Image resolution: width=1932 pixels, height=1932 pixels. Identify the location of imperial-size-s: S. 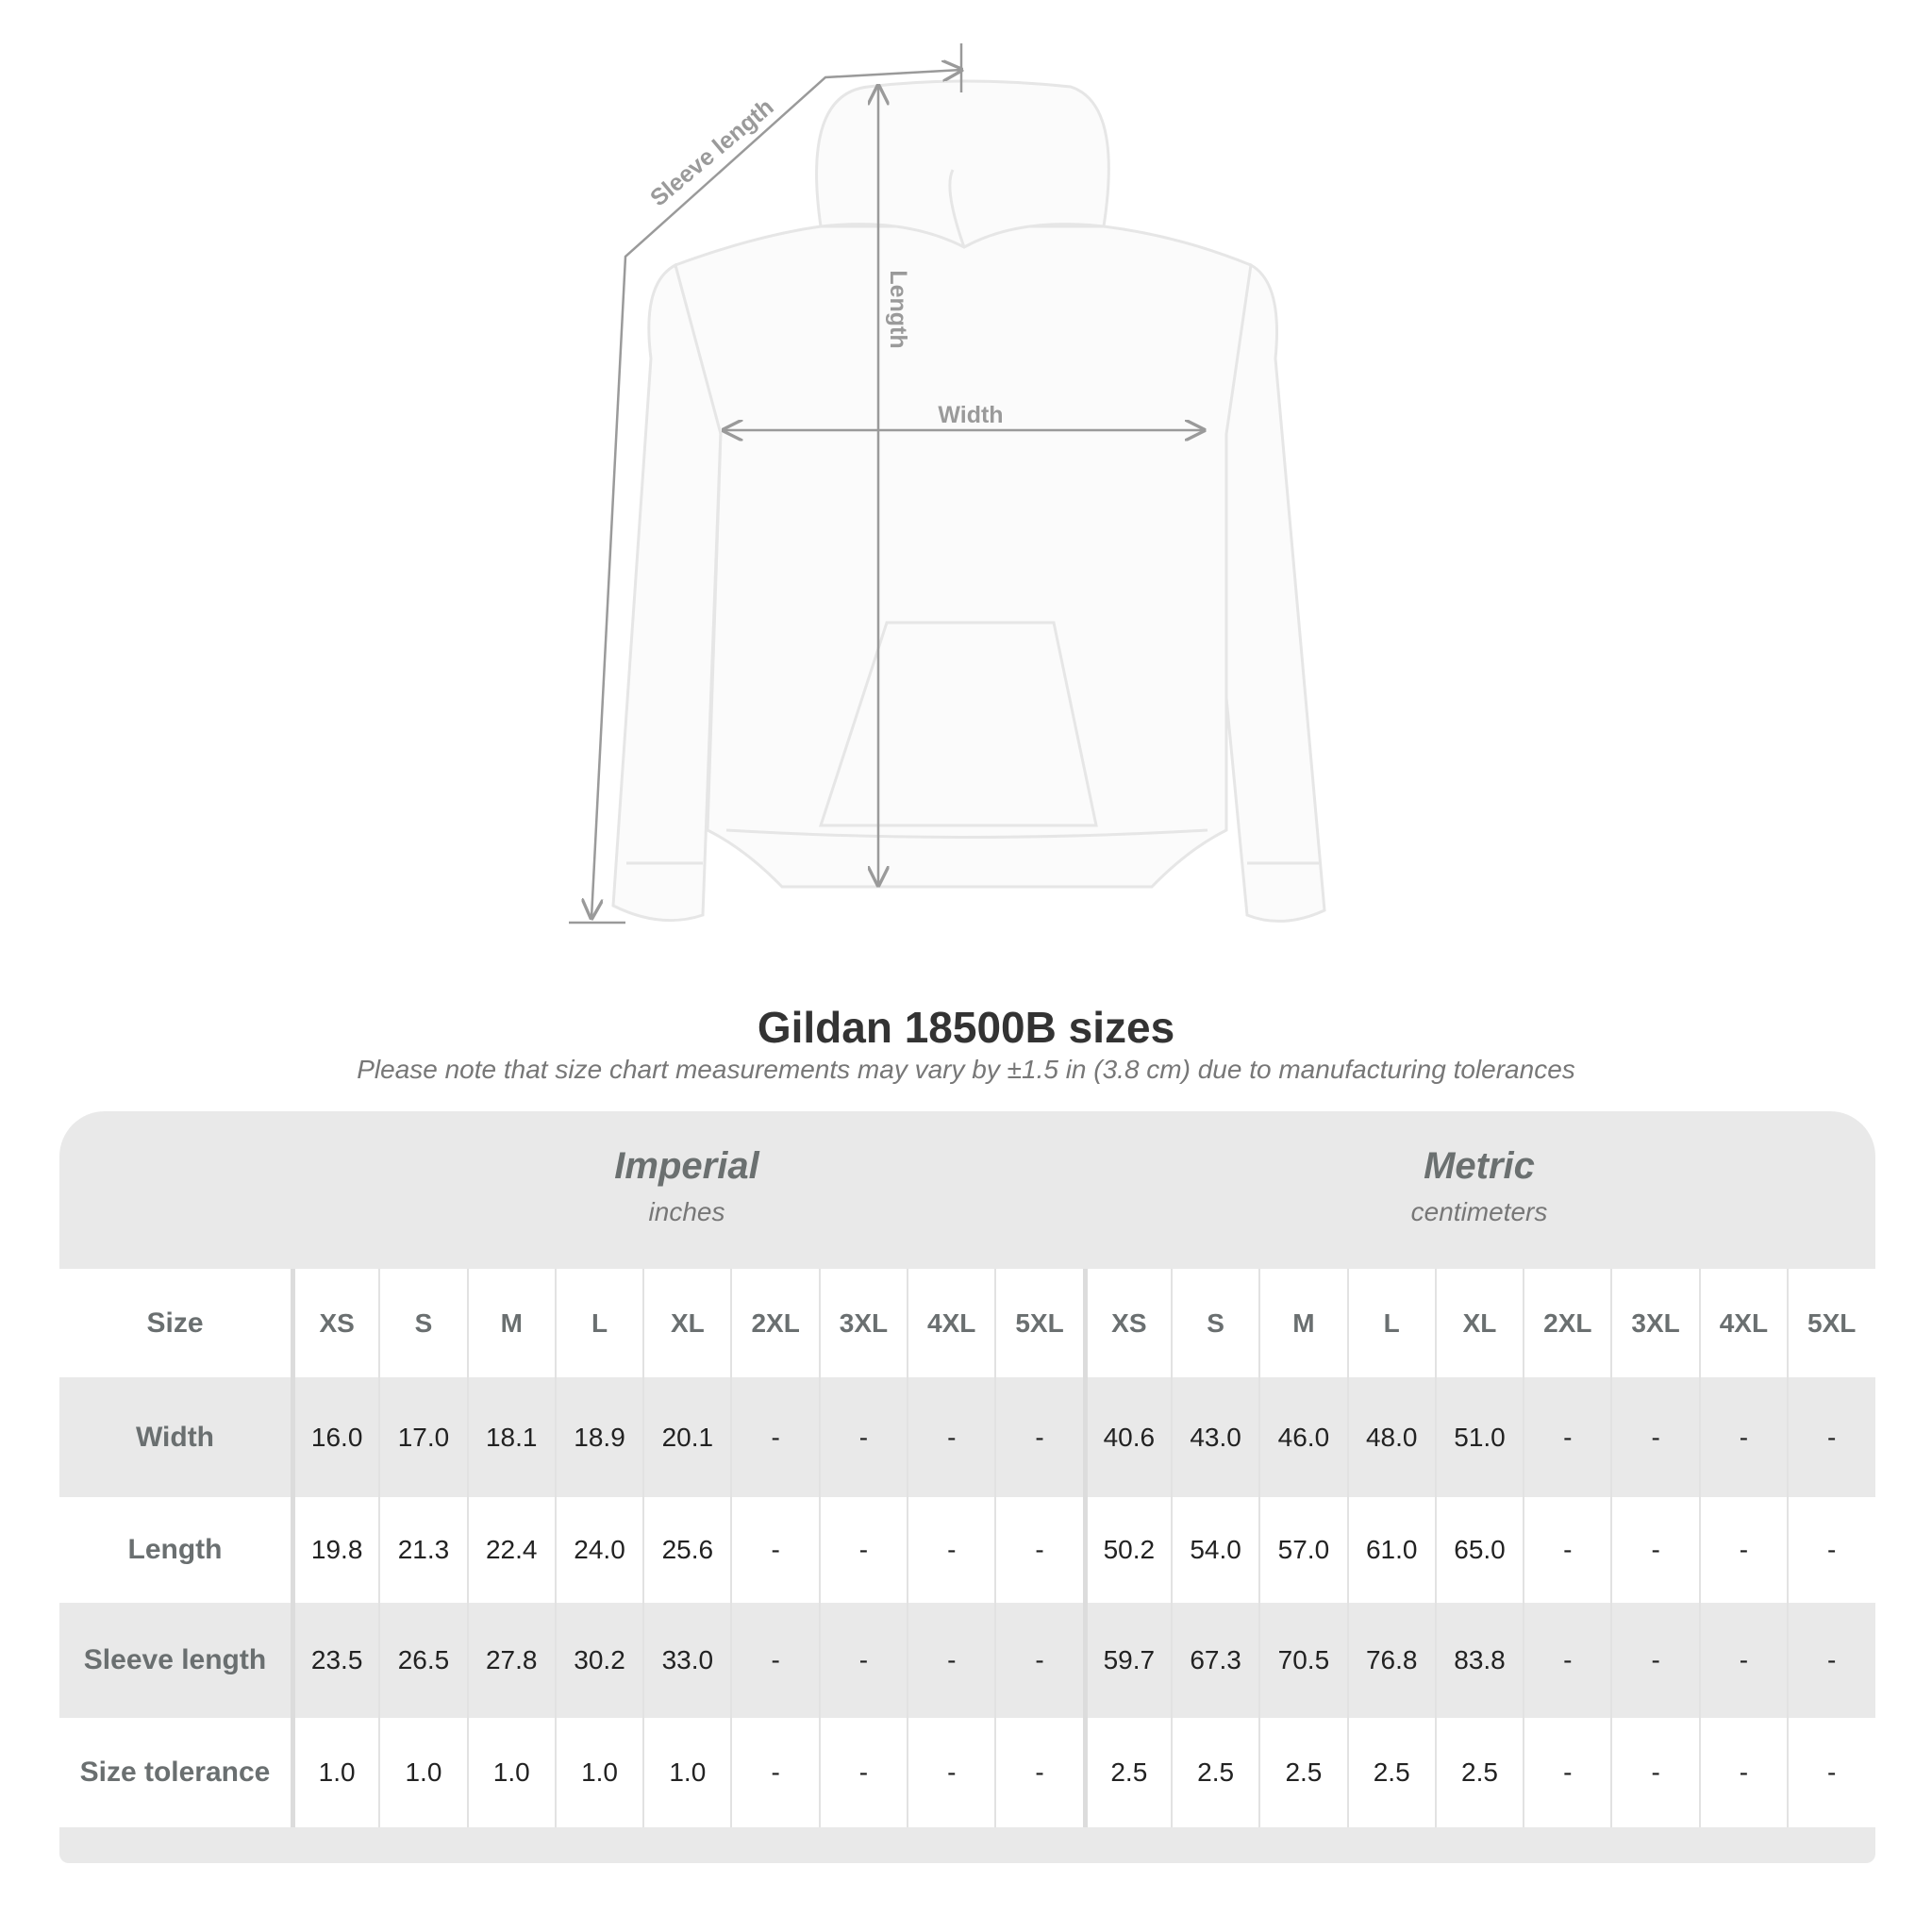
(422, 1323).